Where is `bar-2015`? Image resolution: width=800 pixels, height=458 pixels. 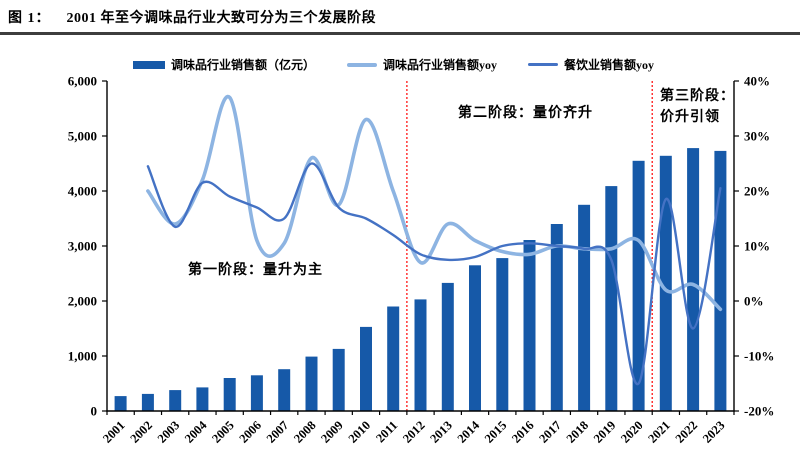
bar-2015 is located at coordinates (502, 334).